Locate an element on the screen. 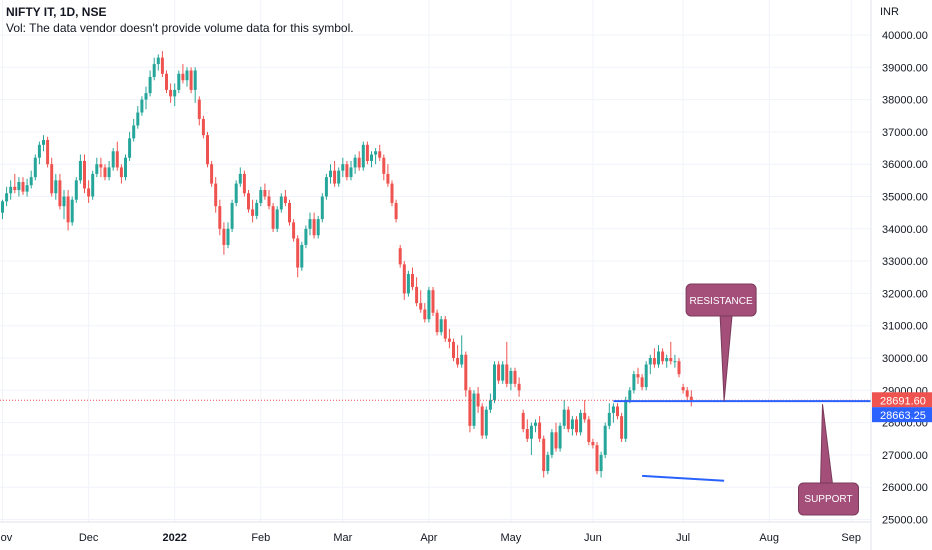 The image size is (932, 550). x-tick-label: Apr is located at coordinates (428, 538).